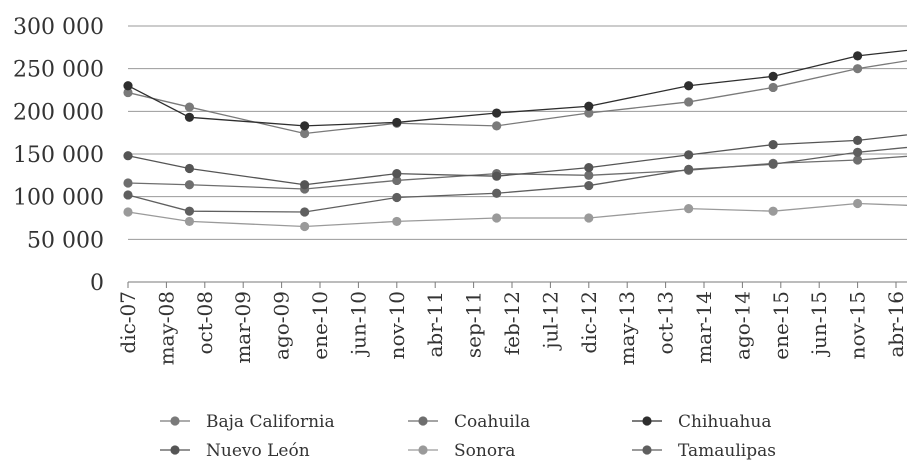  What do you see at coordinates (58, 27) in the screenshot?
I see `y-tick-label: 300 000` at bounding box center [58, 27].